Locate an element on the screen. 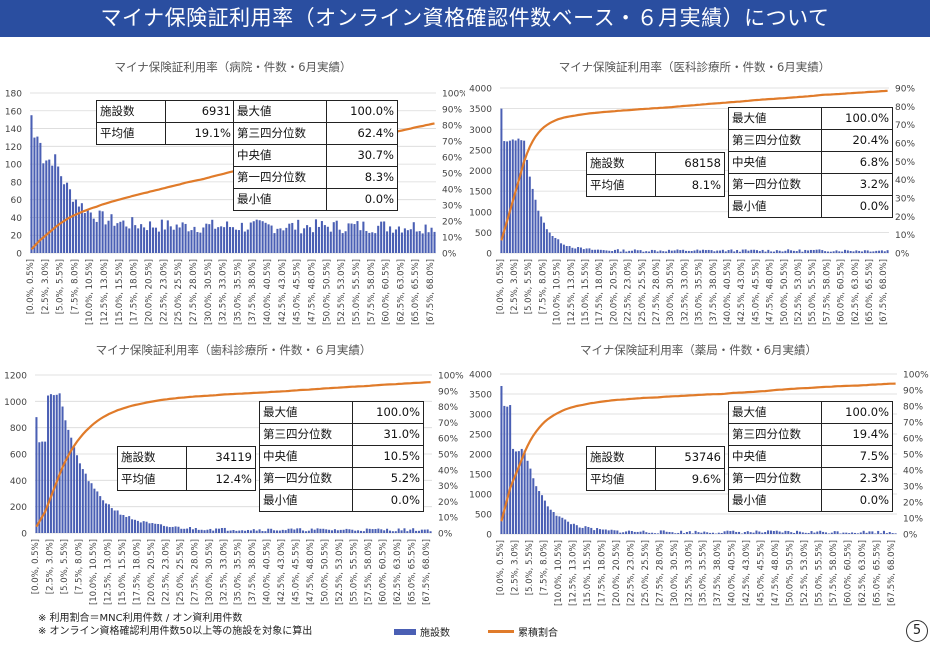 This screenshot has height=645, width=930. table-row: 最小値 0.0% is located at coordinates (810, 500).